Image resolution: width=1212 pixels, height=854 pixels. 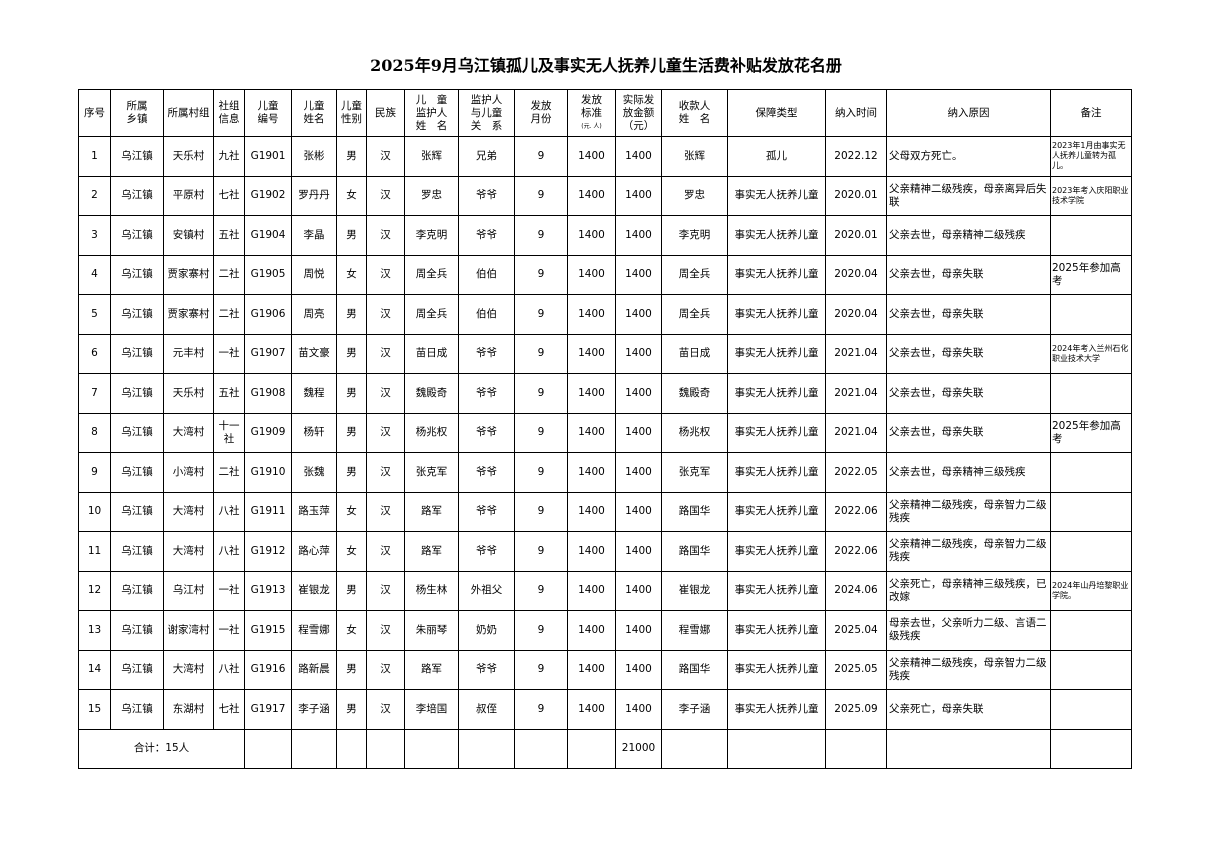 What do you see at coordinates (188, 113) in the screenshot?
I see `header-village: 所属村组` at bounding box center [188, 113].